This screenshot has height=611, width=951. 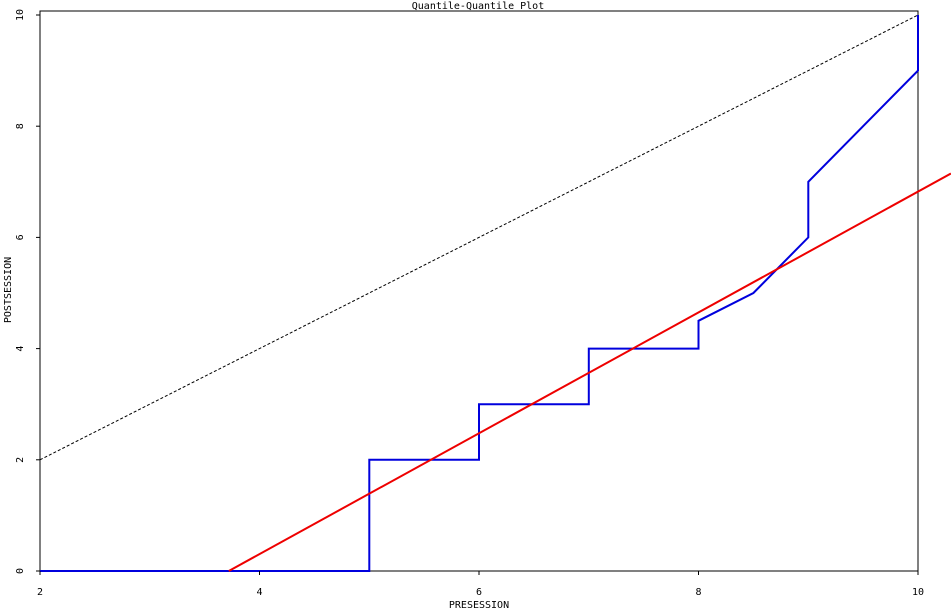 I want to click on x-tick-label: 4, so click(x=259, y=592).